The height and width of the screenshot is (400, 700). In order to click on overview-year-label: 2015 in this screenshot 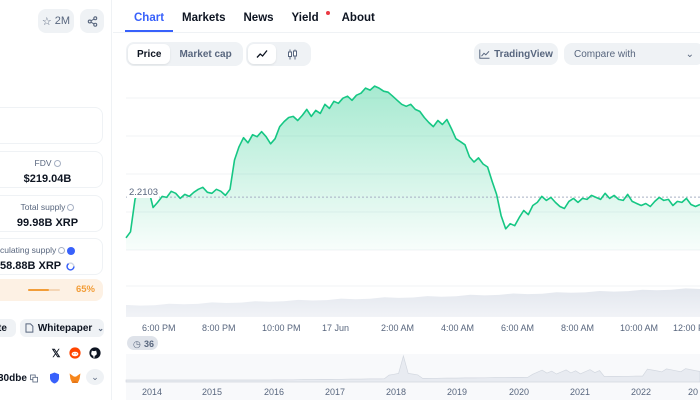, I will do `click(212, 392)`.